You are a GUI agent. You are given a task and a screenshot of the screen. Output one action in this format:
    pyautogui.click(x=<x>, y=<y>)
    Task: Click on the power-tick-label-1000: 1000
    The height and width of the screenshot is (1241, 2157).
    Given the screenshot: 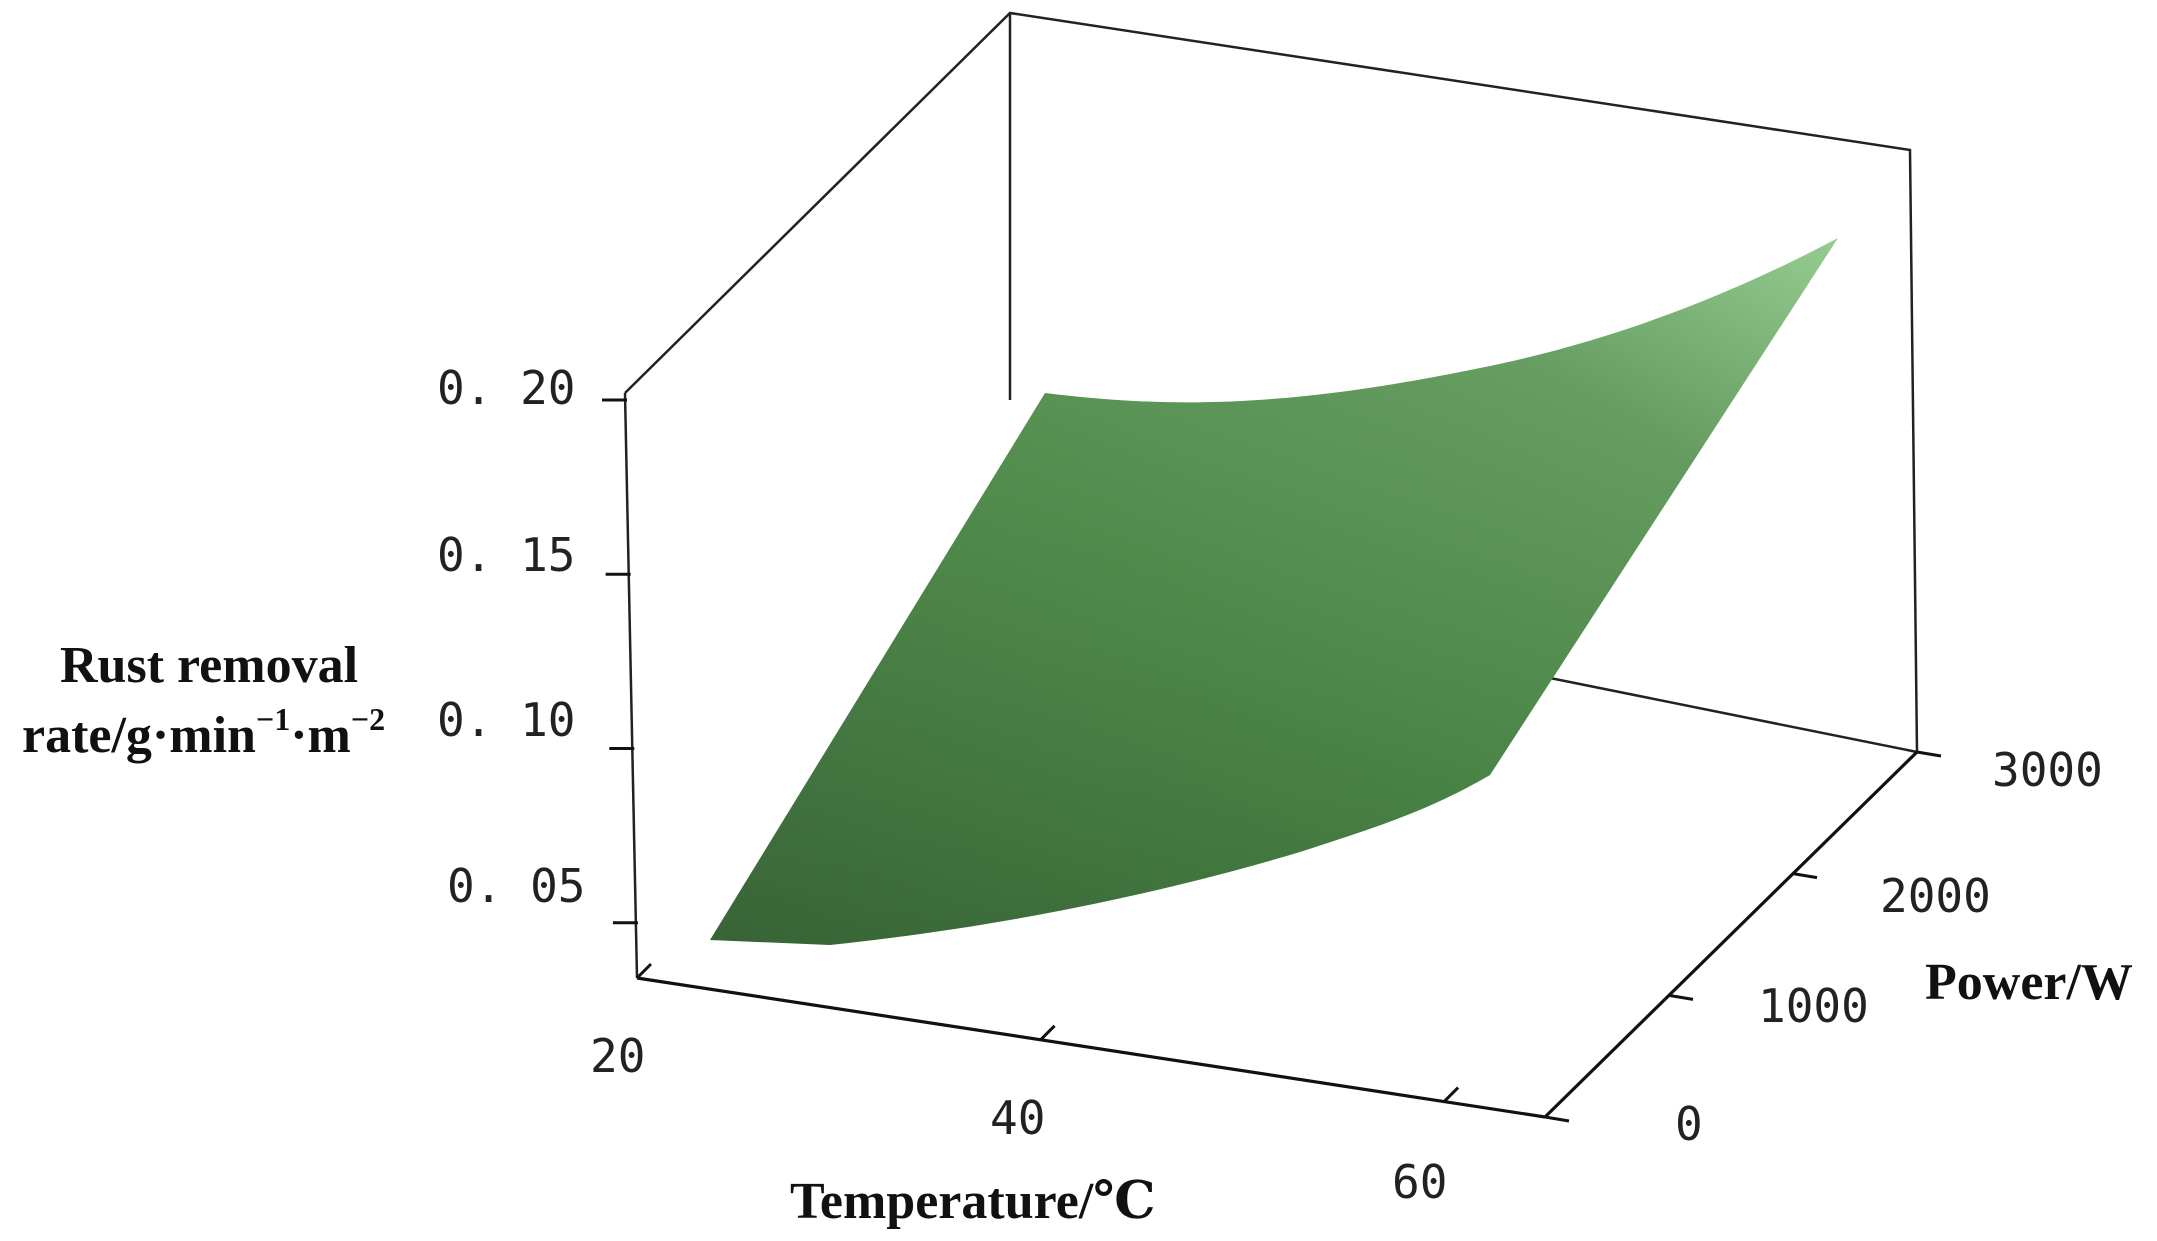 What is the action you would take?
    pyautogui.click(x=1813, y=1006)
    